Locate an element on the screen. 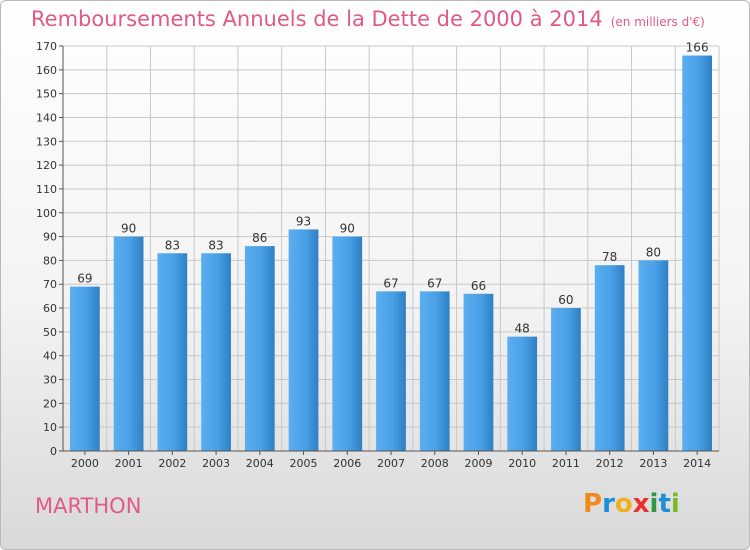 This screenshot has height=550, width=750. x-tick-label: 2006 is located at coordinates (347, 463).